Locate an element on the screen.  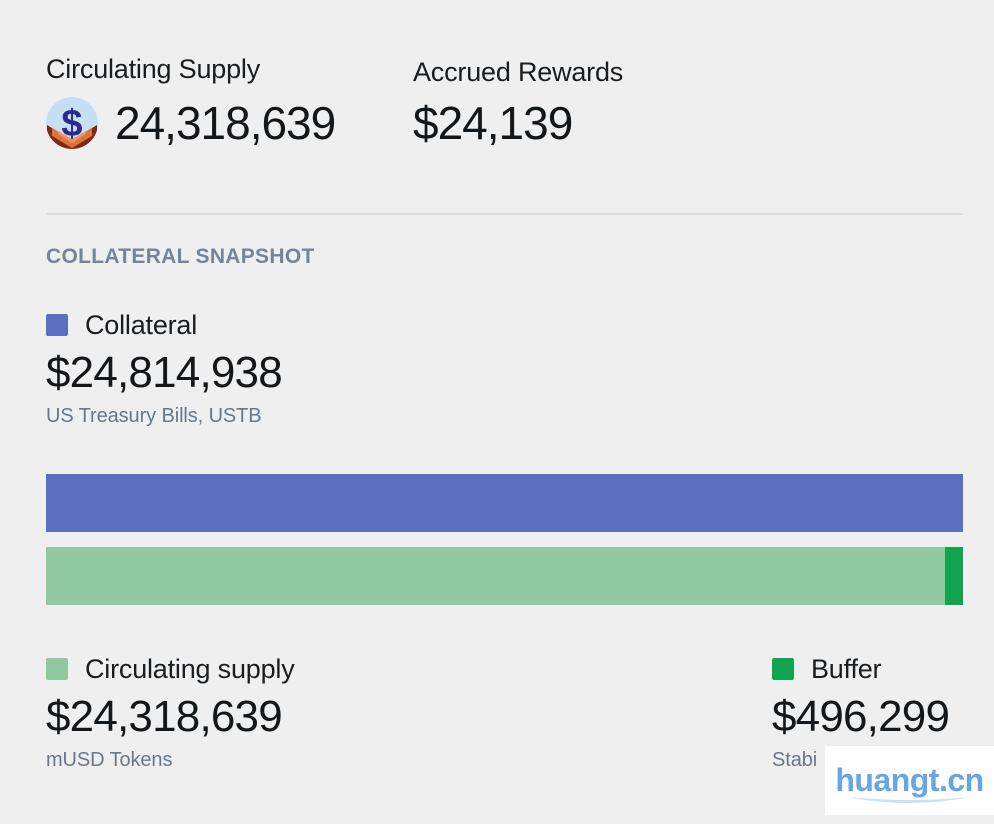
collateral-bar is located at coordinates (504, 503).